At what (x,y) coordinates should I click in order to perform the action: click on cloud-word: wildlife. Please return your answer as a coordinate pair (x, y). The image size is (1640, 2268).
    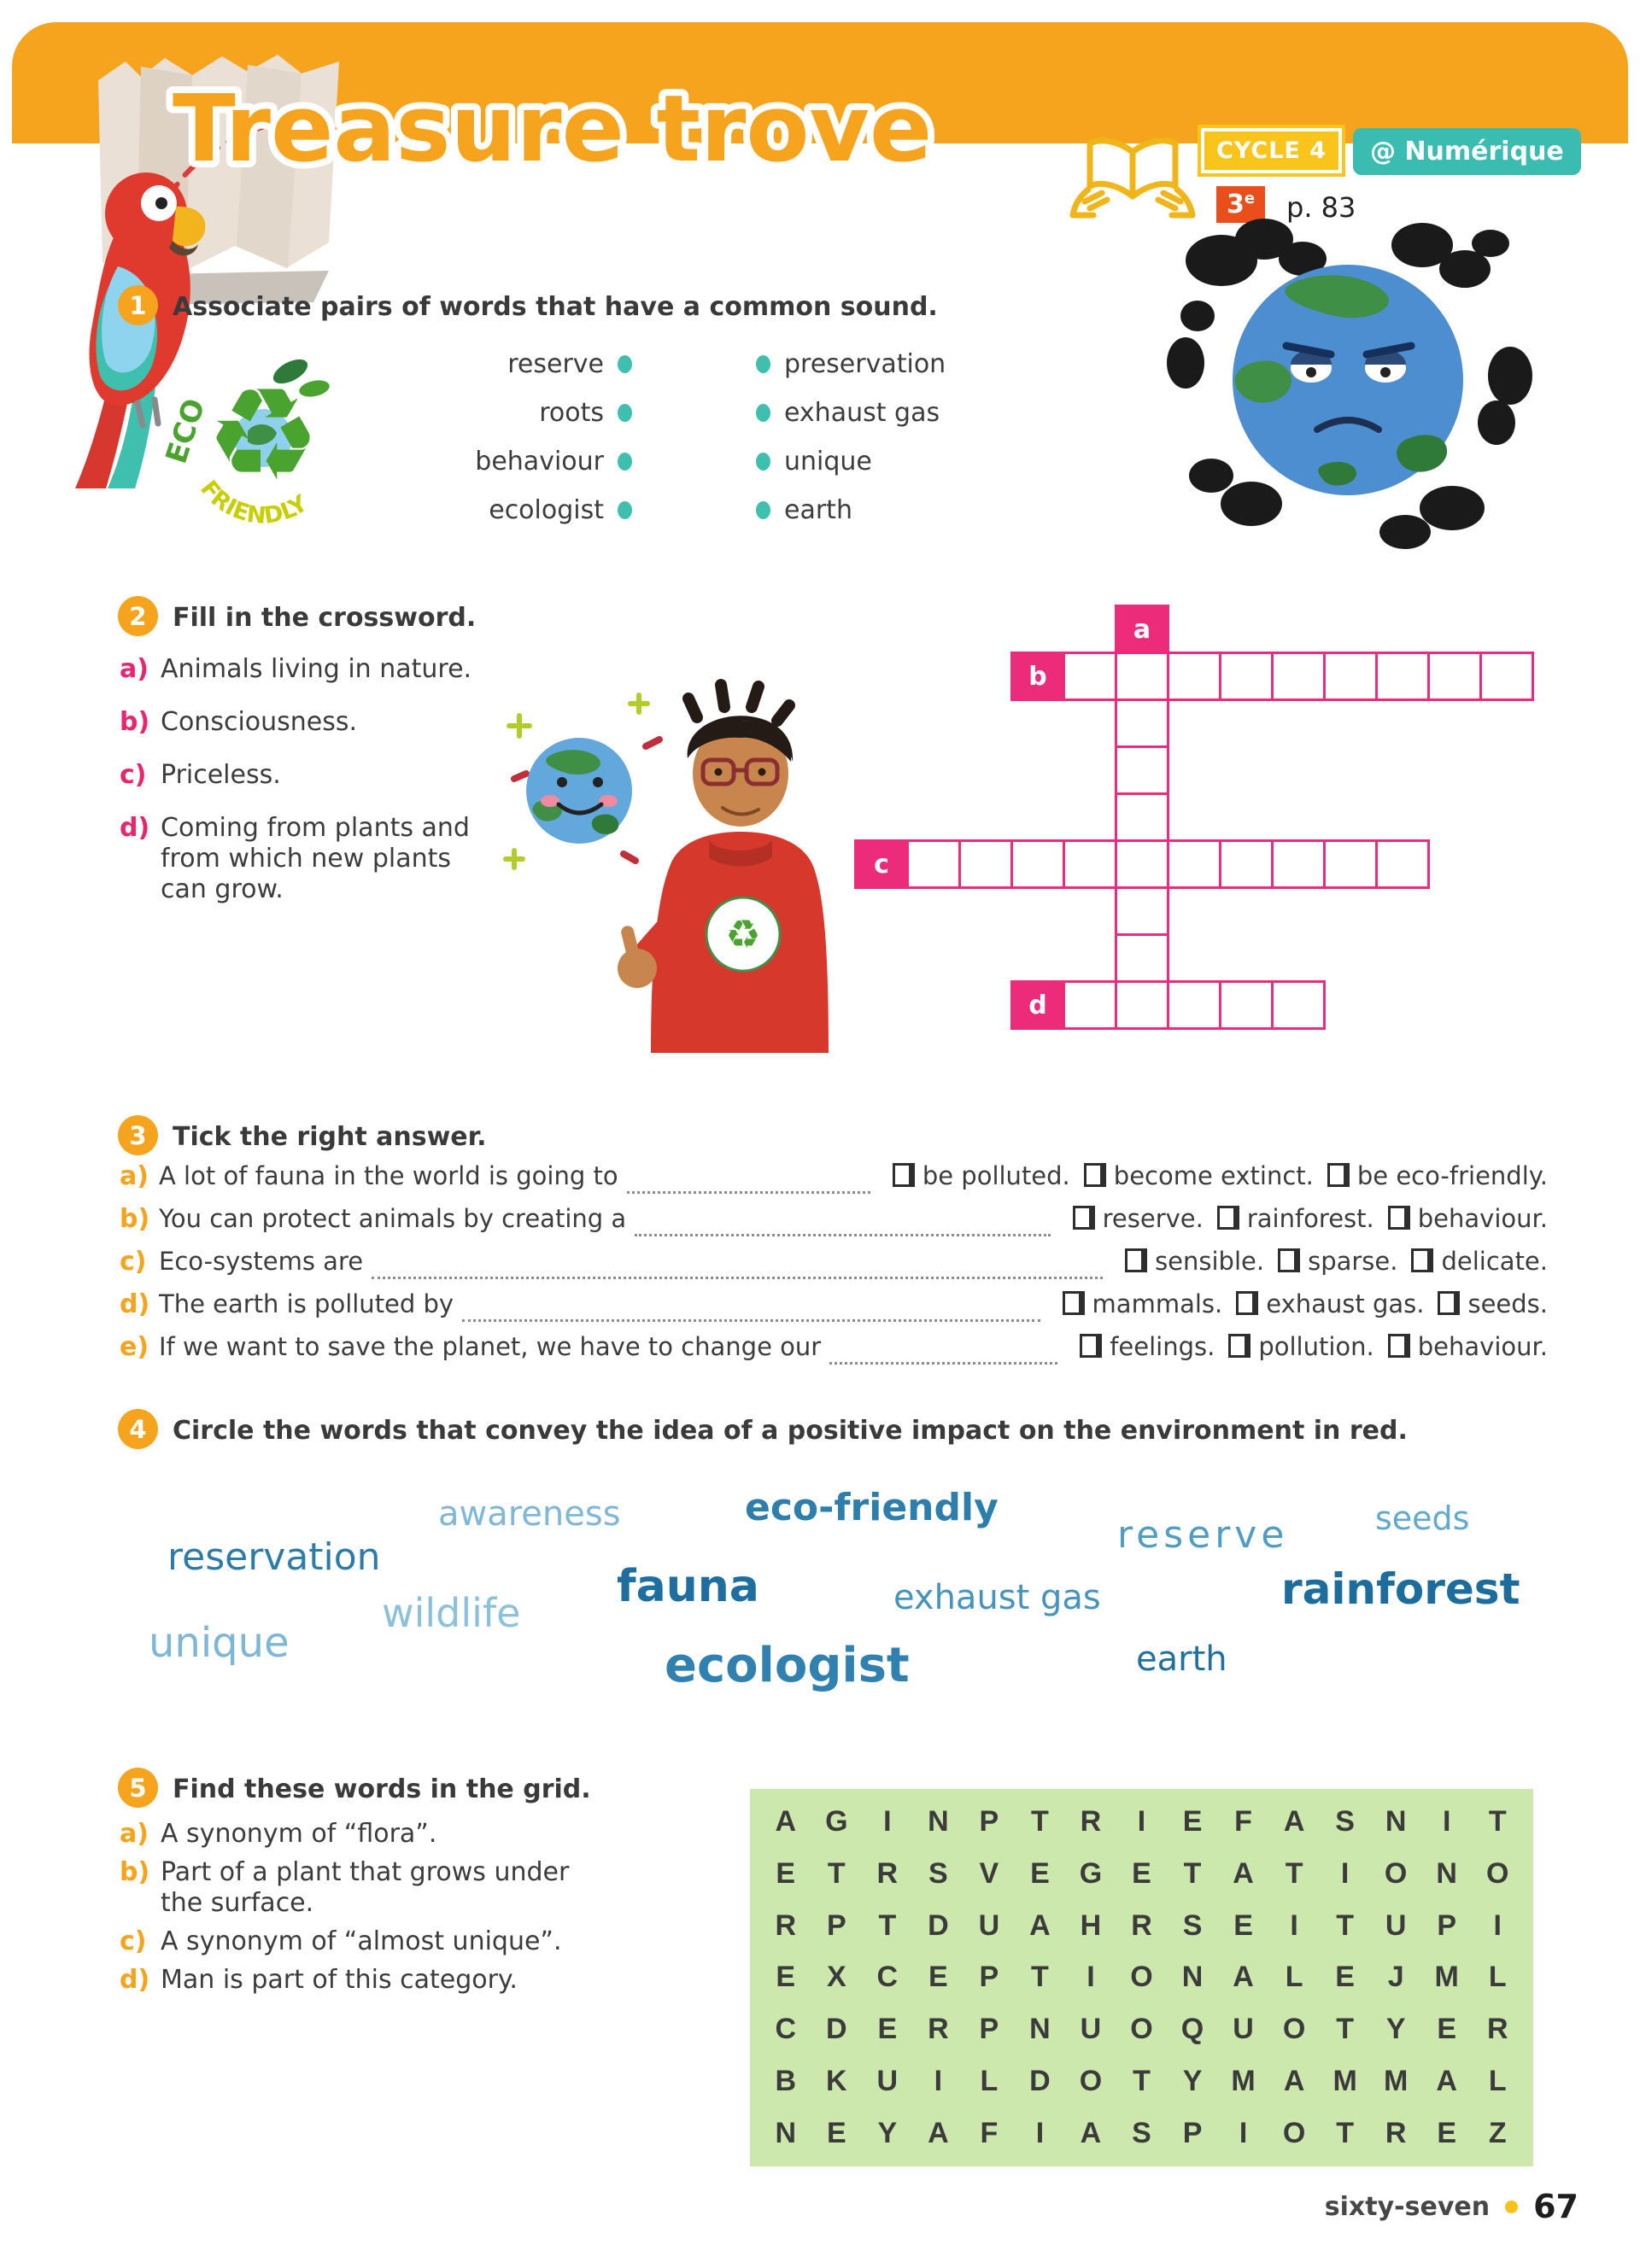
    Looking at the image, I should click on (451, 1613).